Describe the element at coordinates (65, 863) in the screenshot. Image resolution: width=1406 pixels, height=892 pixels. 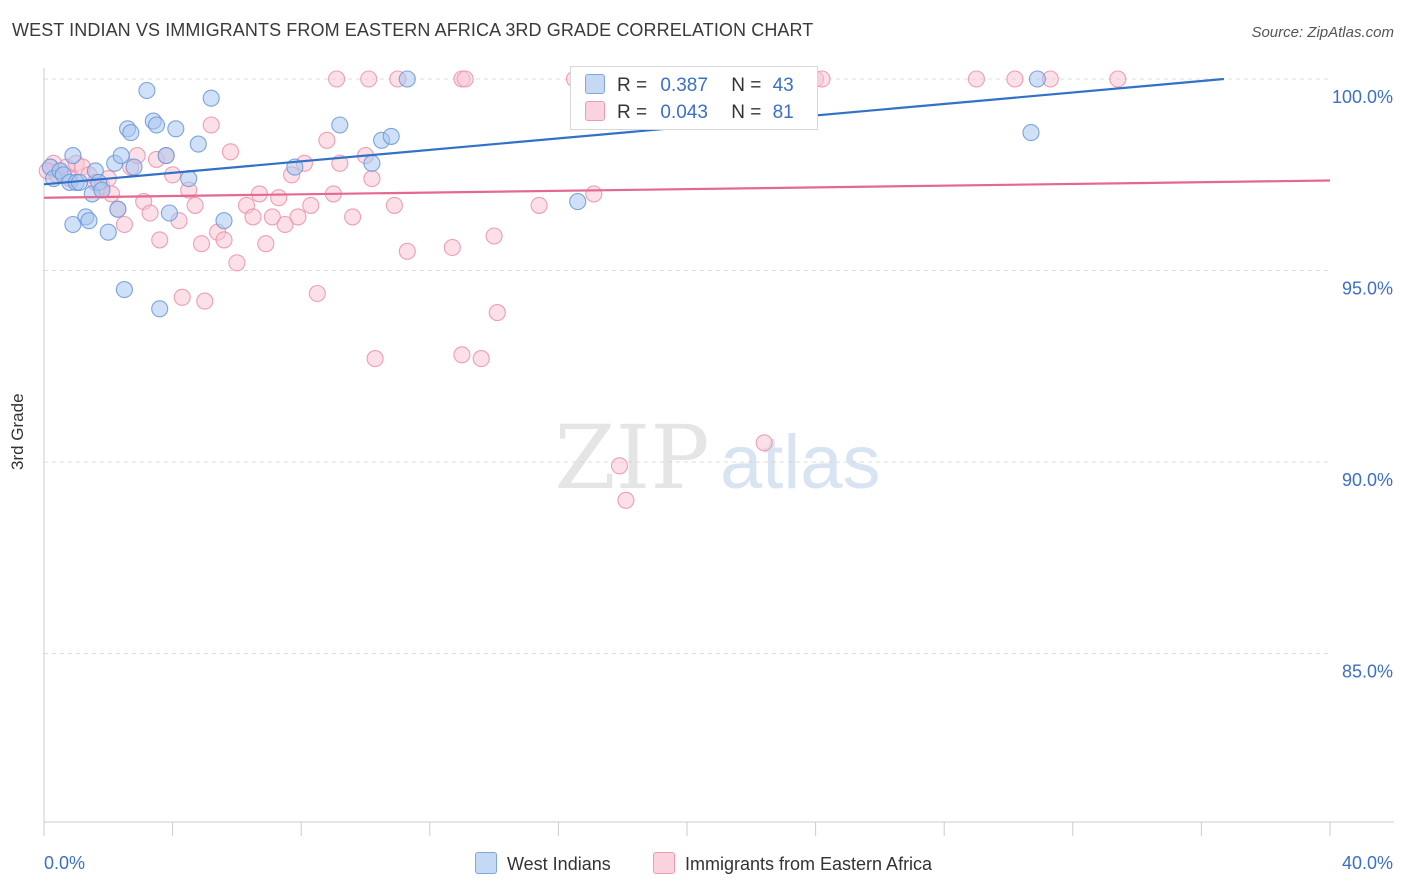
I see `x-tick-label-min: 0.0%` at that location.